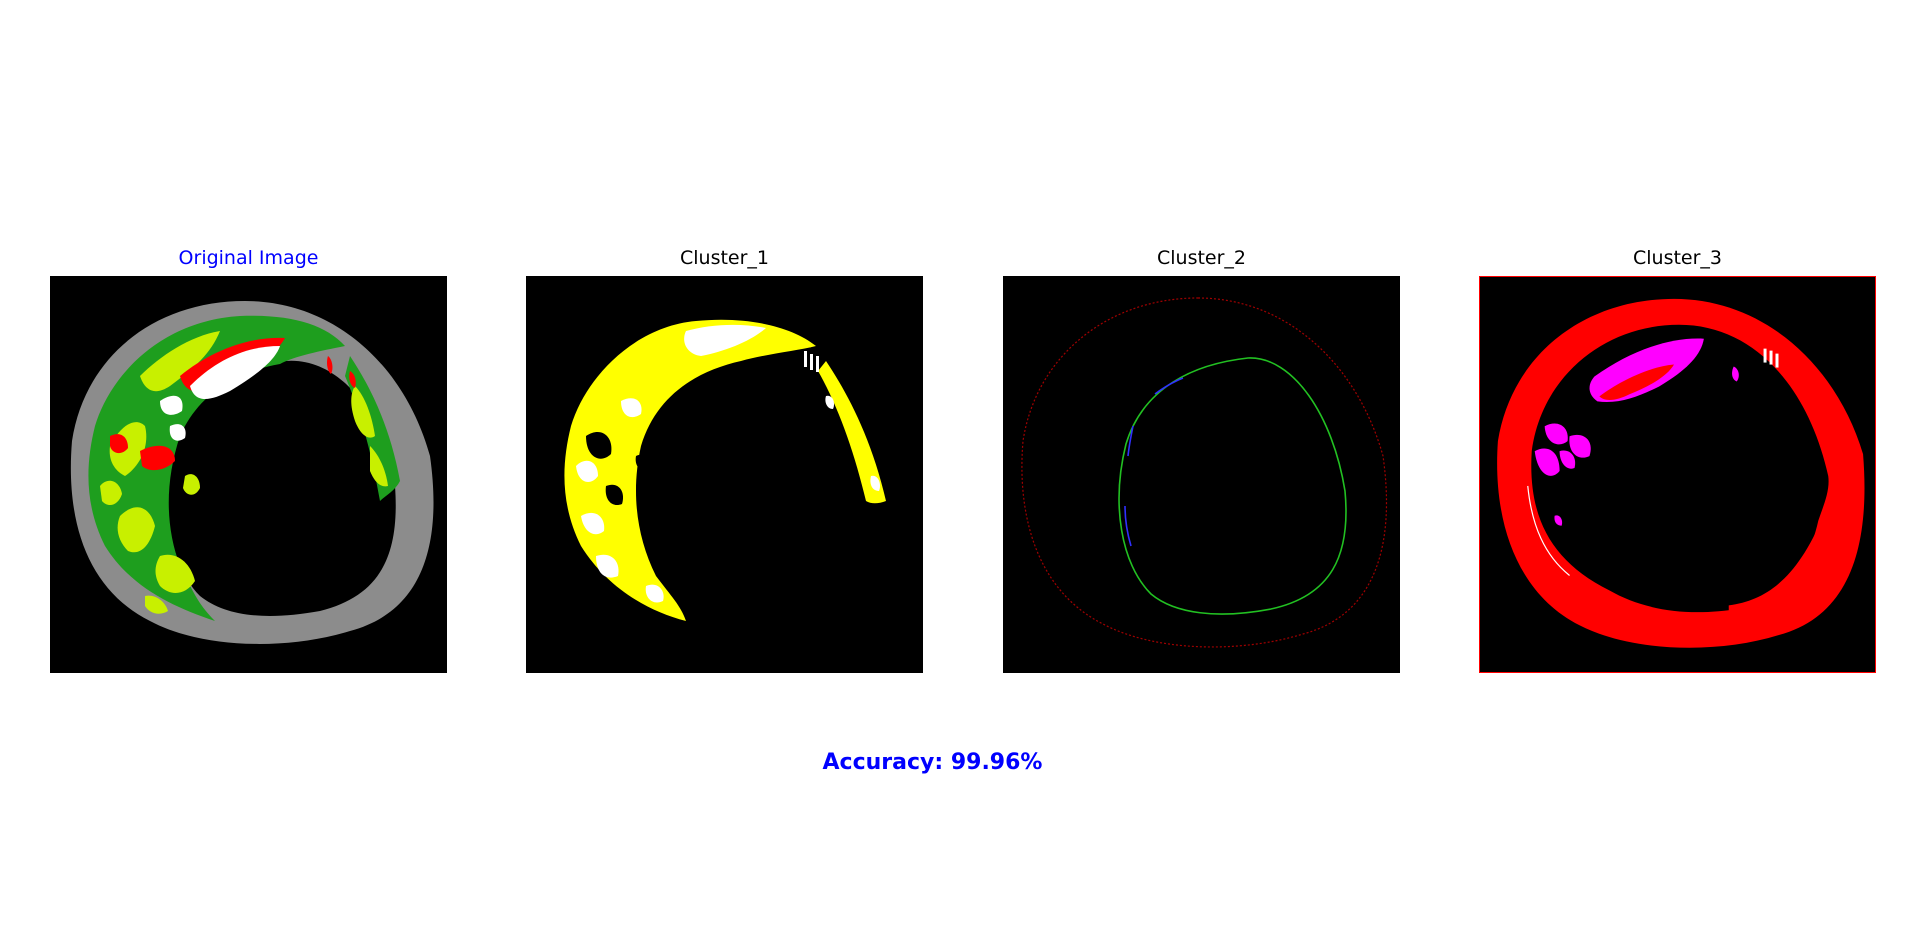  I want to click on panel-cluster-1: Cluster_1, so click(724, 461).